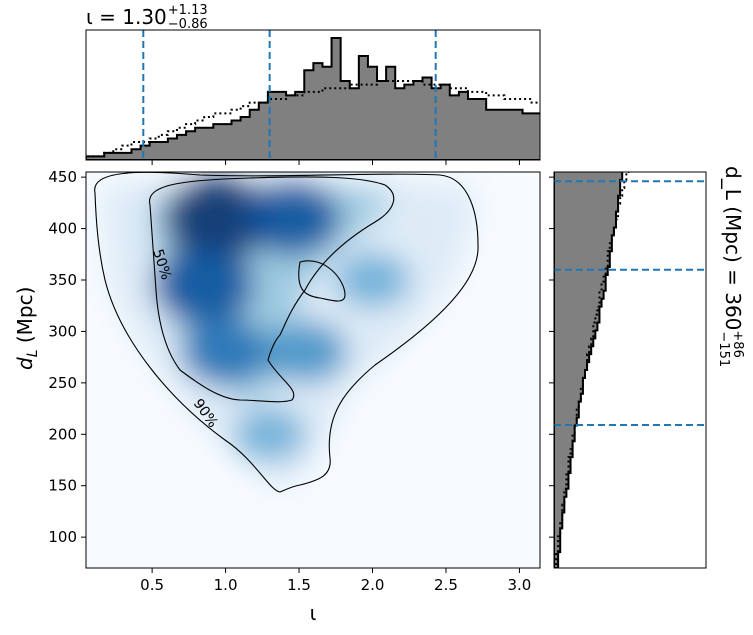 This screenshot has height=635, width=753. Describe the element at coordinates (446, 585) in the screenshot. I see `x-tick-label-4: 2.5` at that location.